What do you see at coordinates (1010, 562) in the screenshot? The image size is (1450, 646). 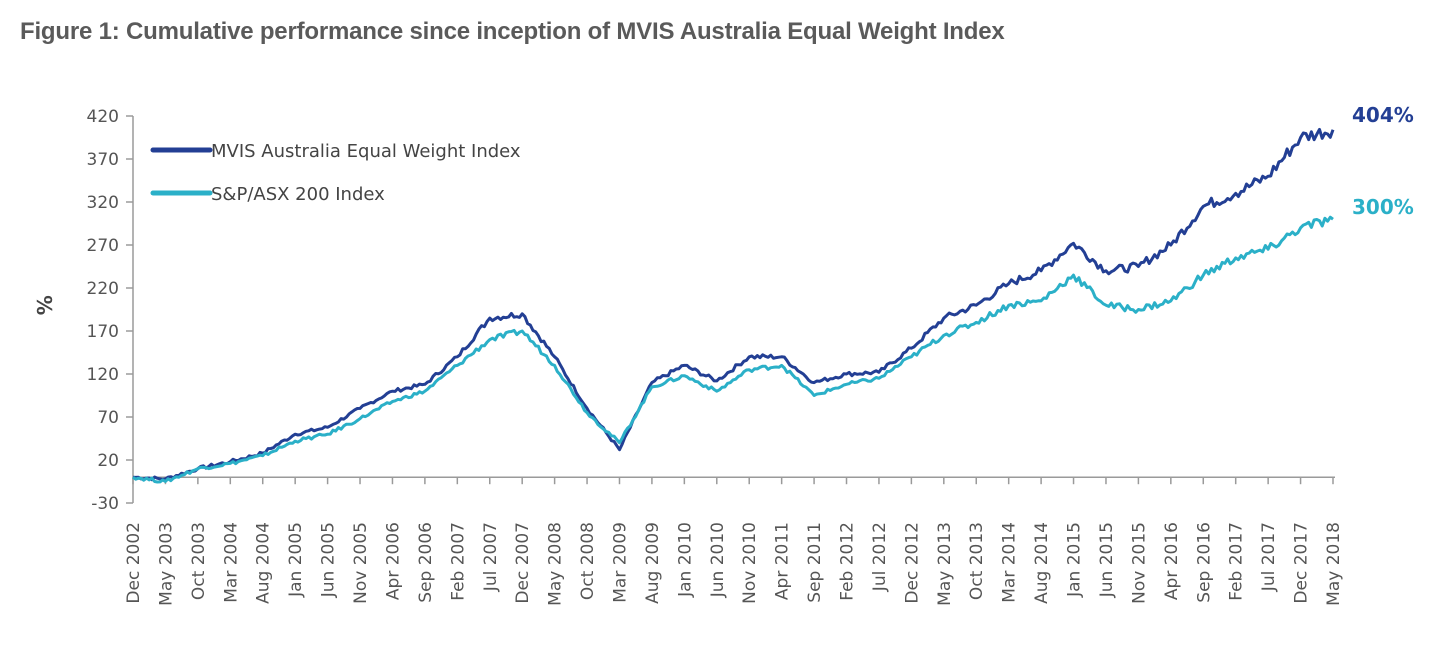 I see `x-tick-label: Mar 2014` at bounding box center [1010, 562].